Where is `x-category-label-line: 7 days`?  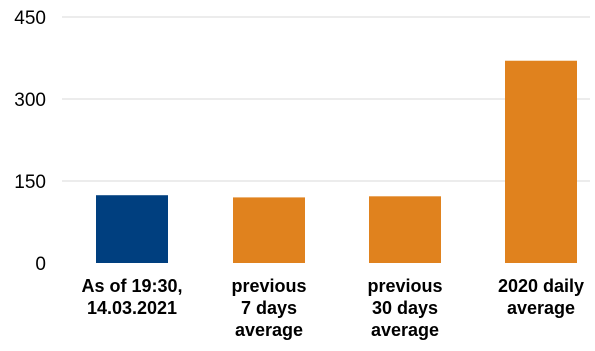
x-category-label-line: 7 days is located at coordinates (269, 308).